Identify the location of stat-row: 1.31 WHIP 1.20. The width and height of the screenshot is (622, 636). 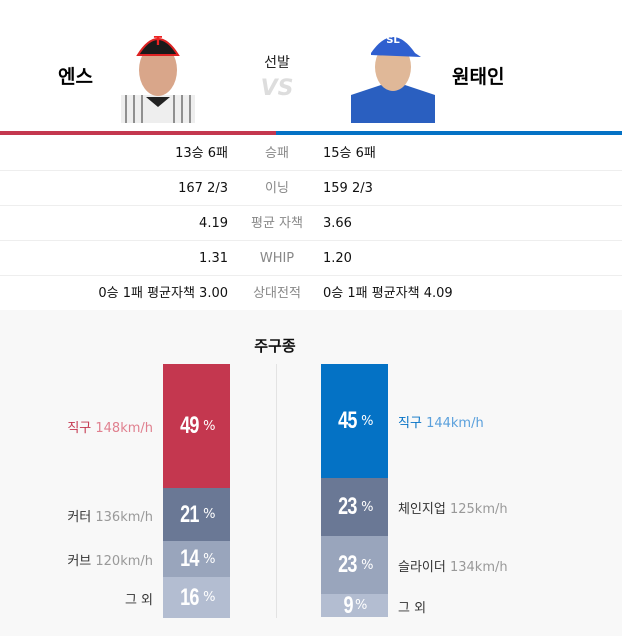
(311, 258).